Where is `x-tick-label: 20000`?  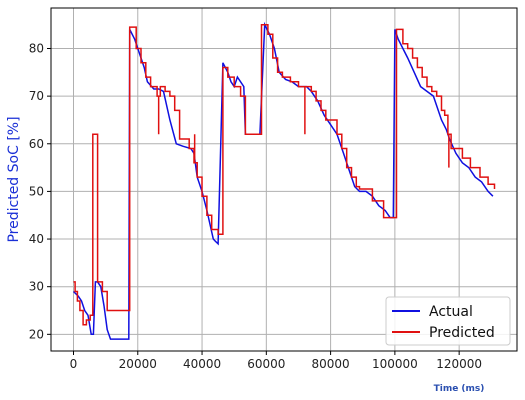 x-tick-label: 20000 is located at coordinates (138, 364).